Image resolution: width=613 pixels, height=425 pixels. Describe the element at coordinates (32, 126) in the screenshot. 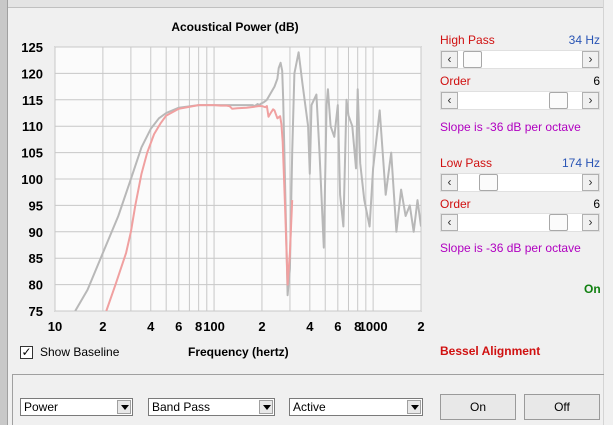

I see `y-tick-label: 110` at that location.